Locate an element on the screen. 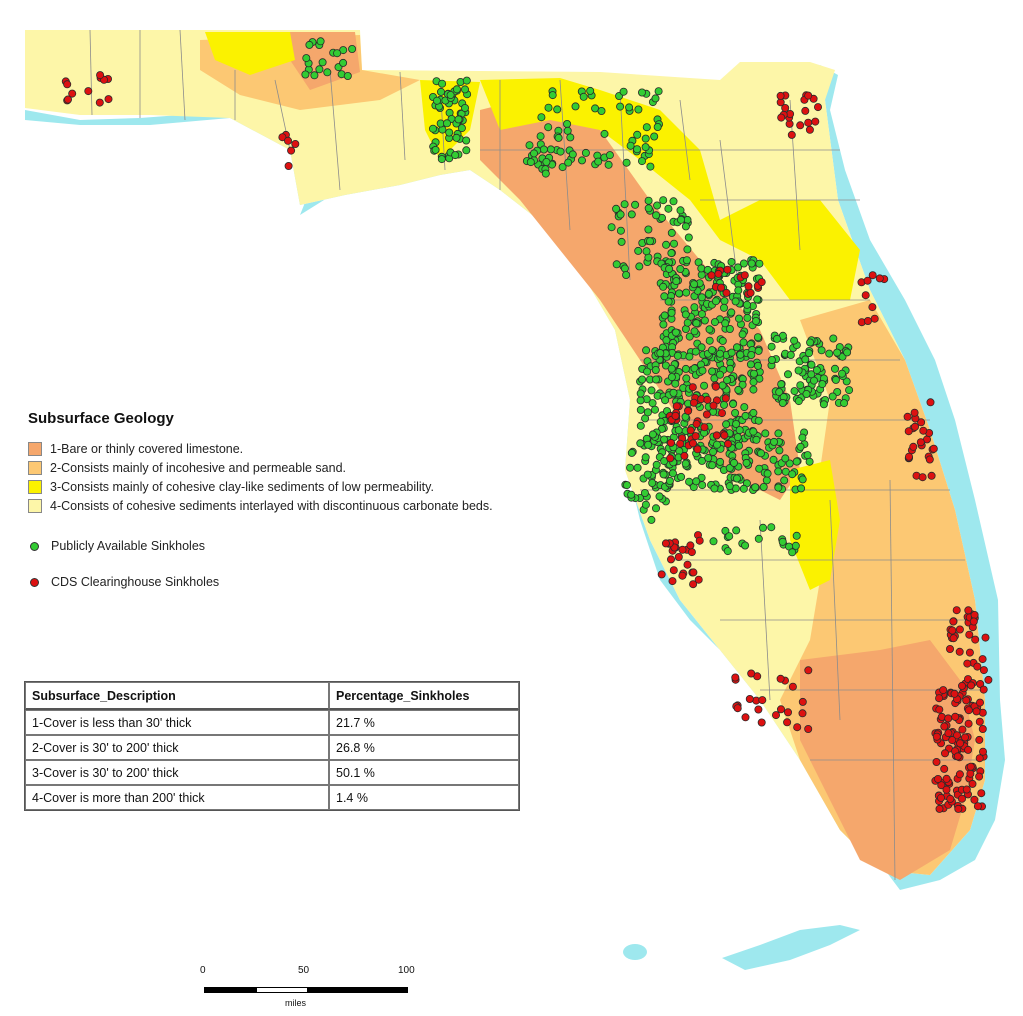 Image resolution: width=1023 pixels, height=1016 pixels. table-cell: 1-Cover is less than 30' thick is located at coordinates (177, 722).